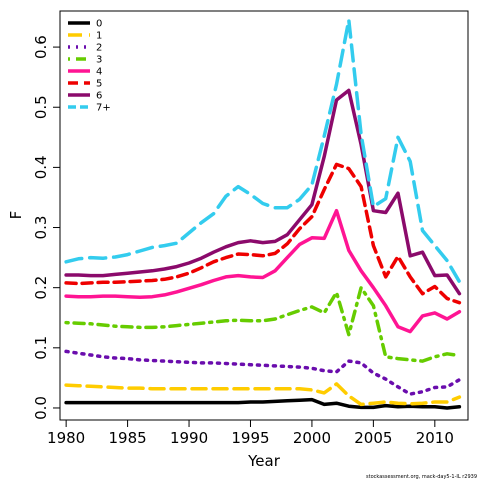  I want to click on legend-label: 3, so click(99, 60).